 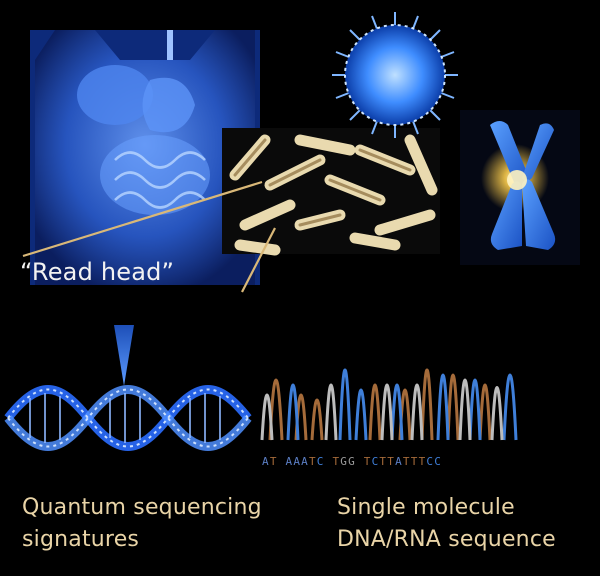 What do you see at coordinates (446, 539) in the screenshot?
I see `right-caption-line-2: DNA/RNA sequence` at bounding box center [446, 539].